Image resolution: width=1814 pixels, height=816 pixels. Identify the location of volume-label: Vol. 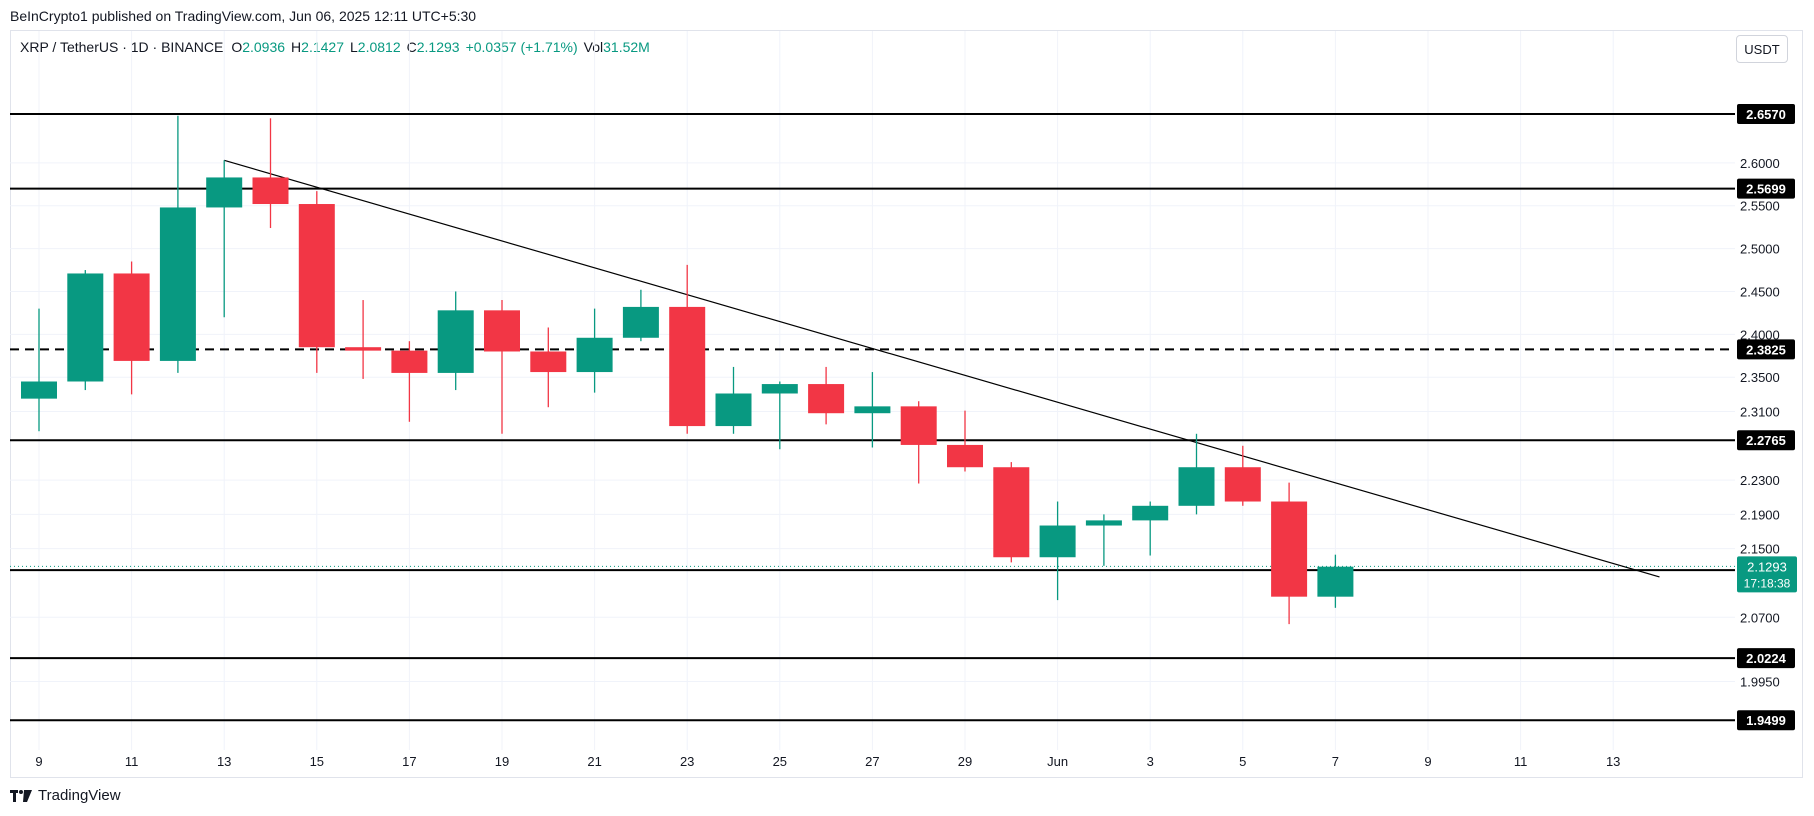
(593, 47).